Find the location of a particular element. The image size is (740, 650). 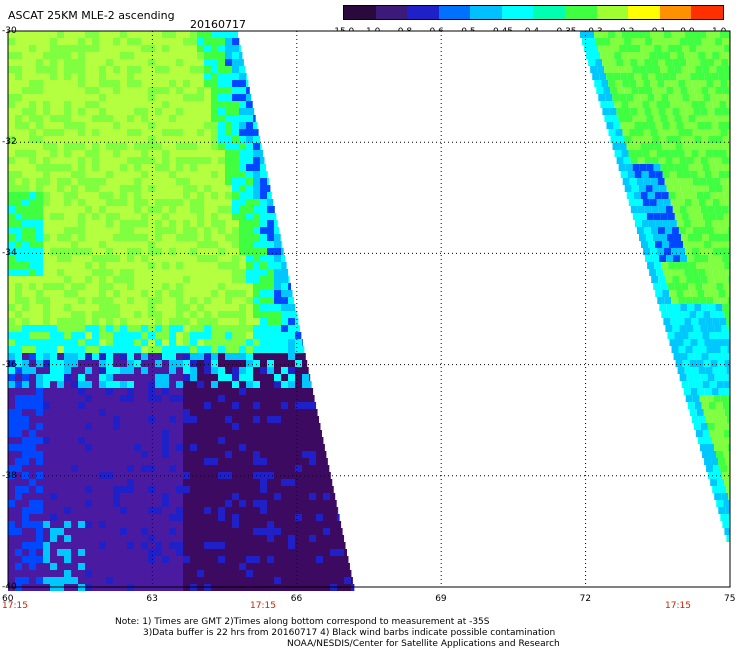

longitude-label: 69 is located at coordinates (441, 599).